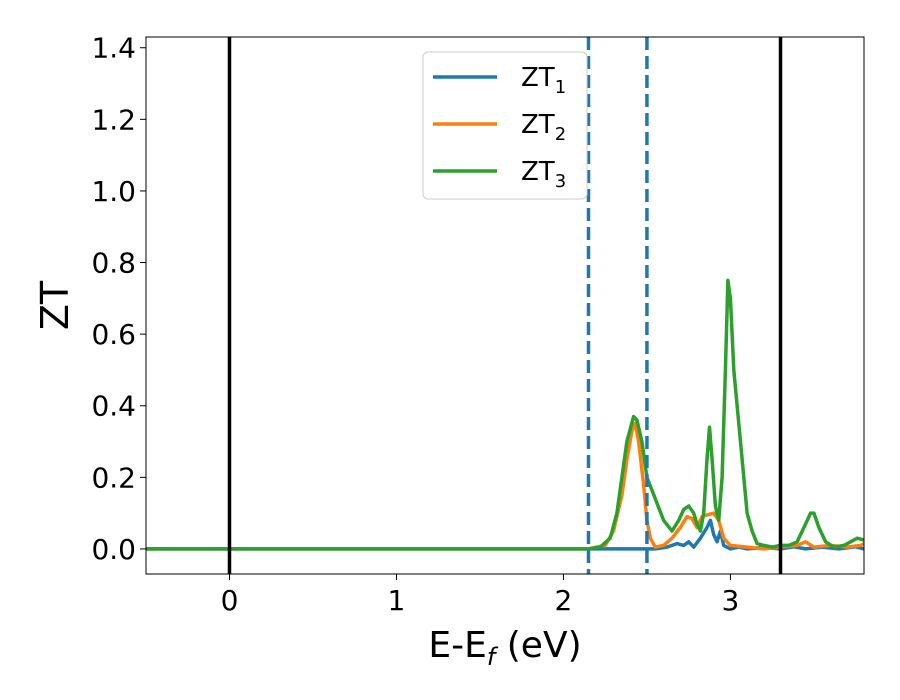 The image size is (900, 700). What do you see at coordinates (113, 549) in the screenshot?
I see `y-tick-label: 0.0` at bounding box center [113, 549].